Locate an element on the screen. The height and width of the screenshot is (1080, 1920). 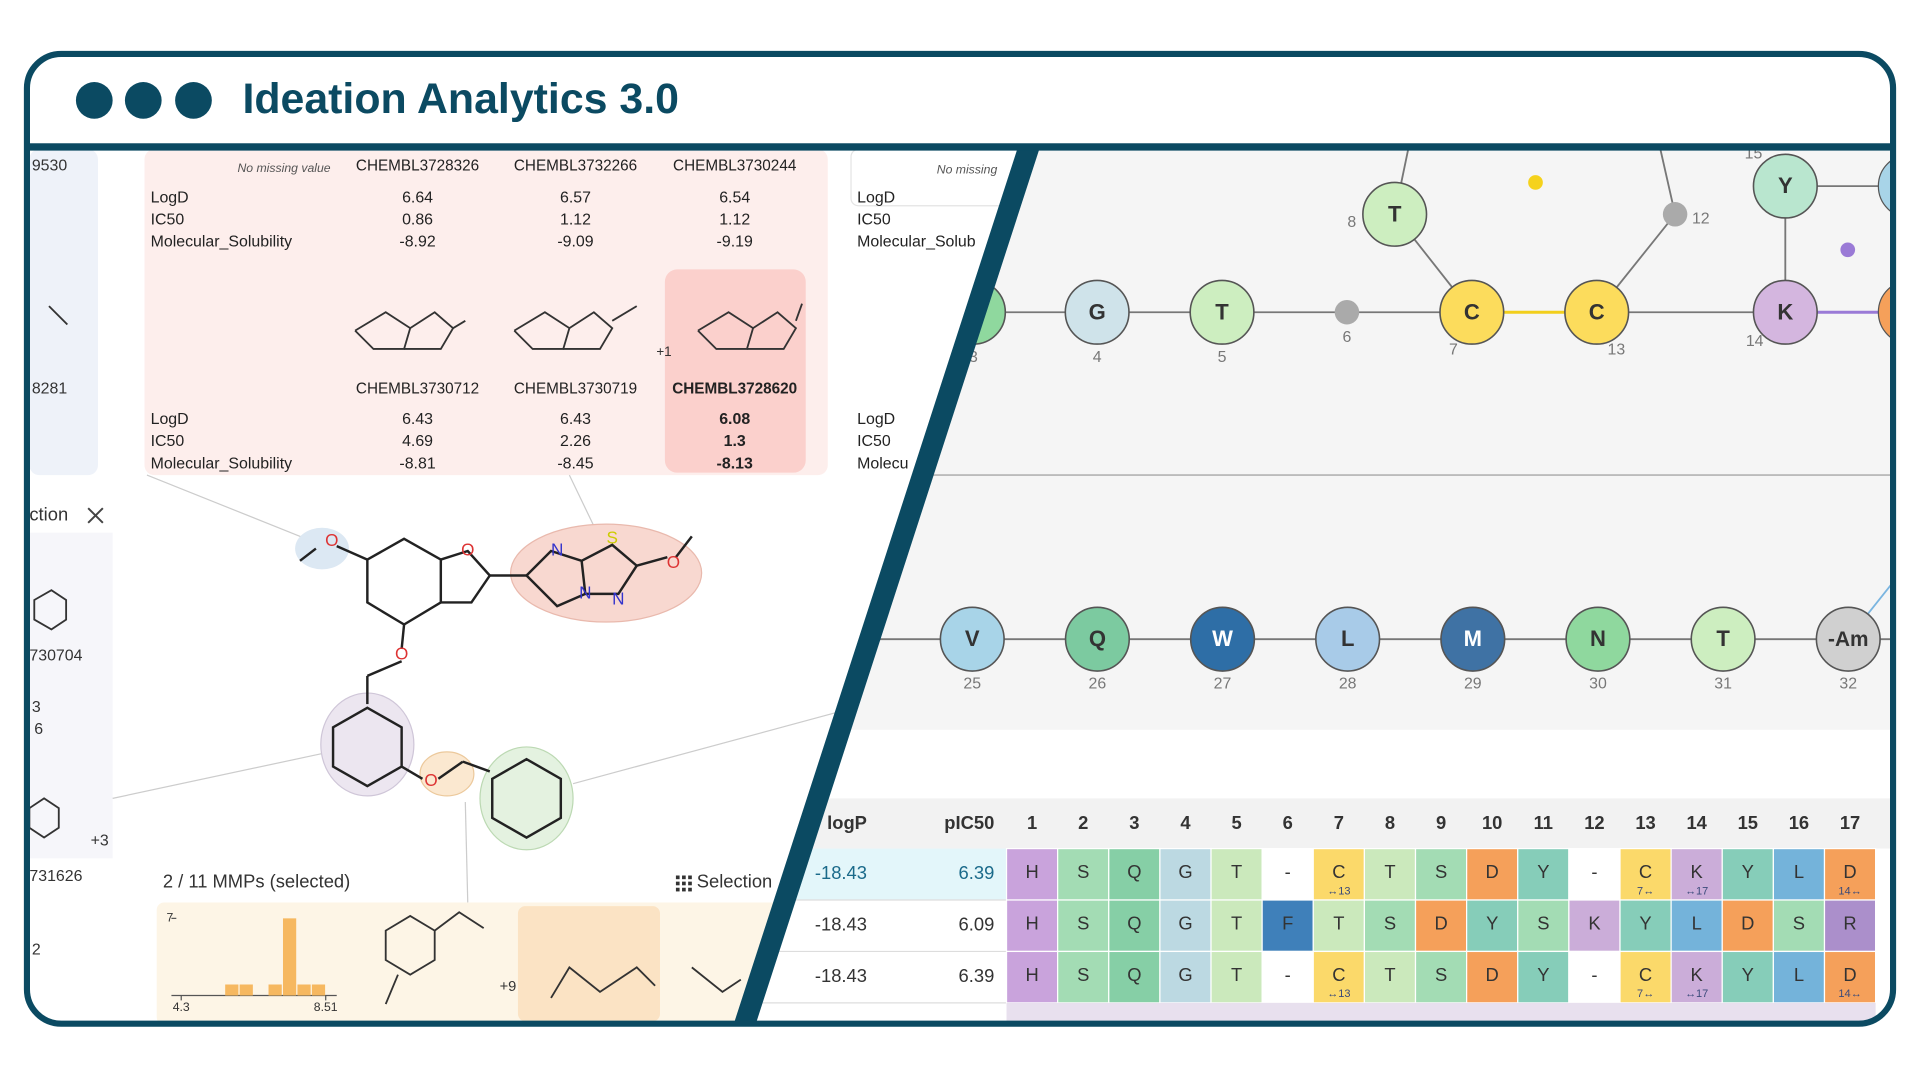
cell-logp: -18.43 is located at coordinates (841, 924).